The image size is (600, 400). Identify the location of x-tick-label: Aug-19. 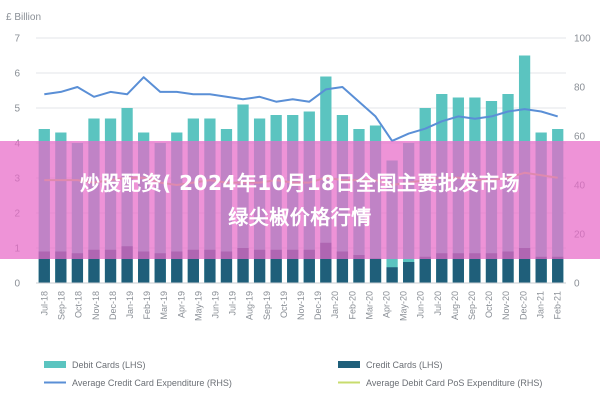
(250, 305).